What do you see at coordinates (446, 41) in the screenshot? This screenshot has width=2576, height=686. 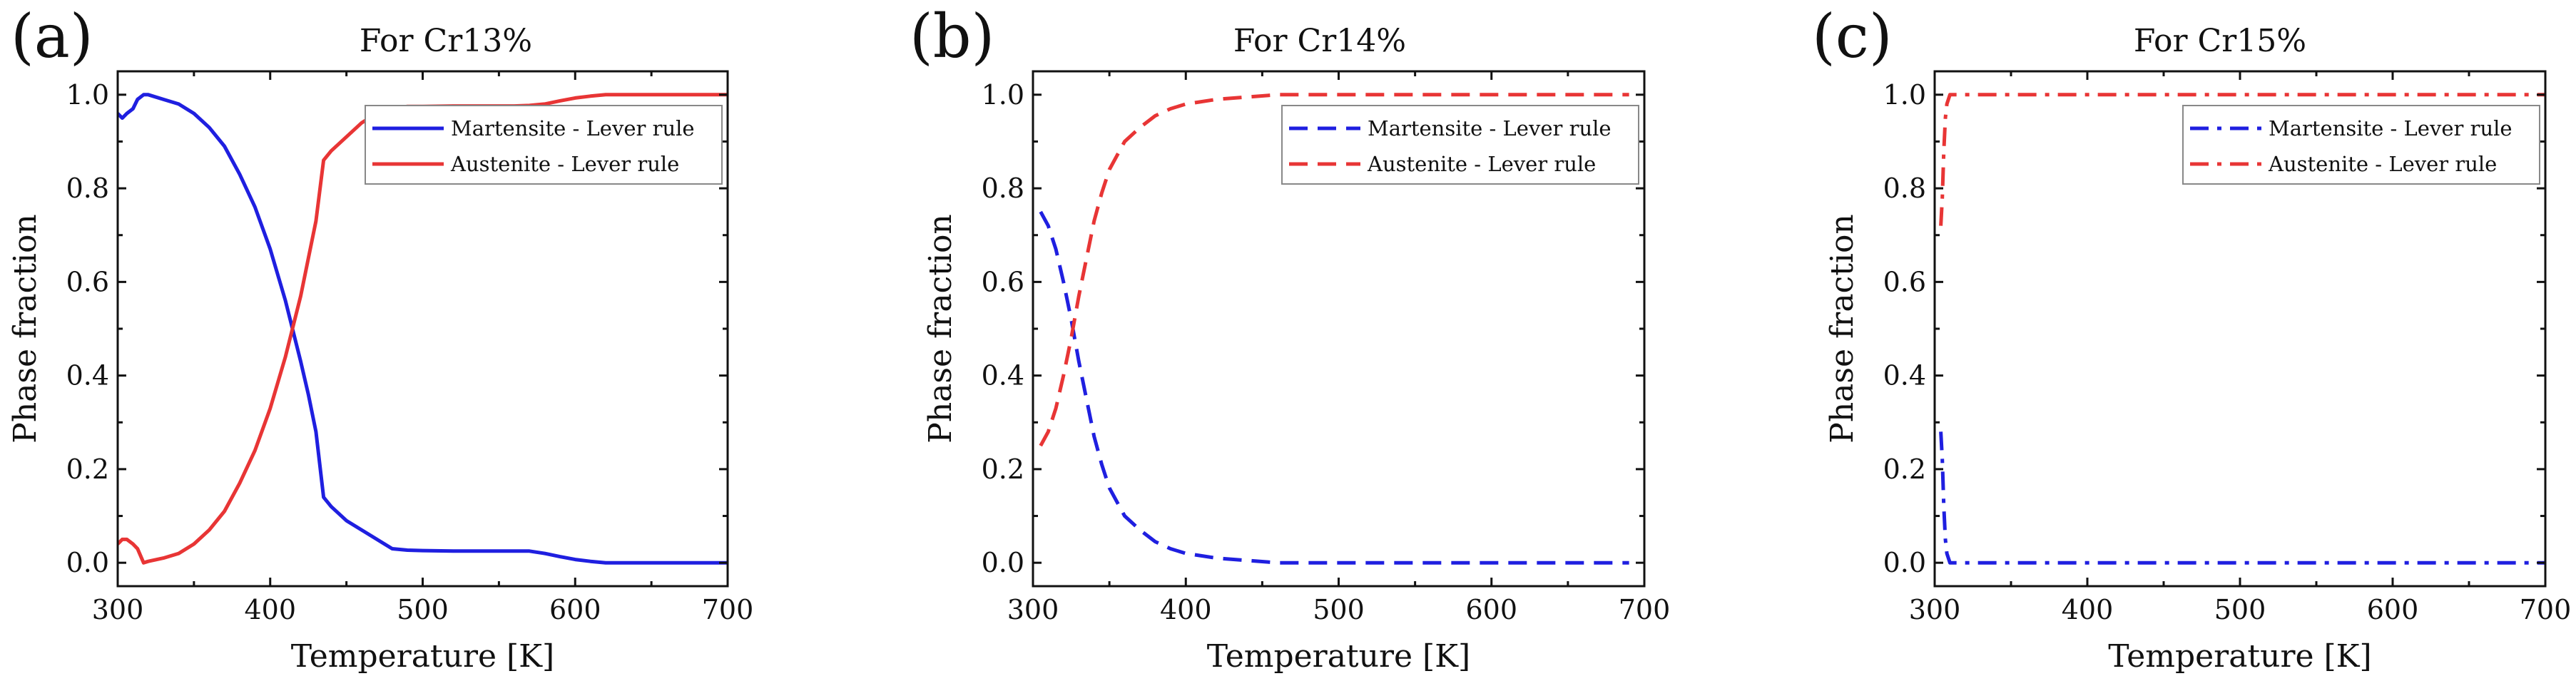 I see `chart-title: For Cr13%` at bounding box center [446, 41].